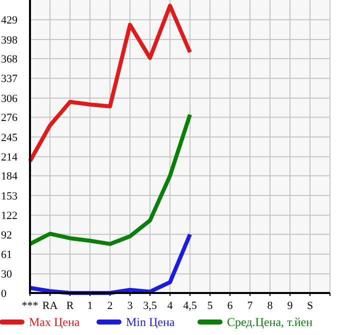 The width and height of the screenshot is (345, 335). I want to click on x-tick-label: S, so click(310, 306).